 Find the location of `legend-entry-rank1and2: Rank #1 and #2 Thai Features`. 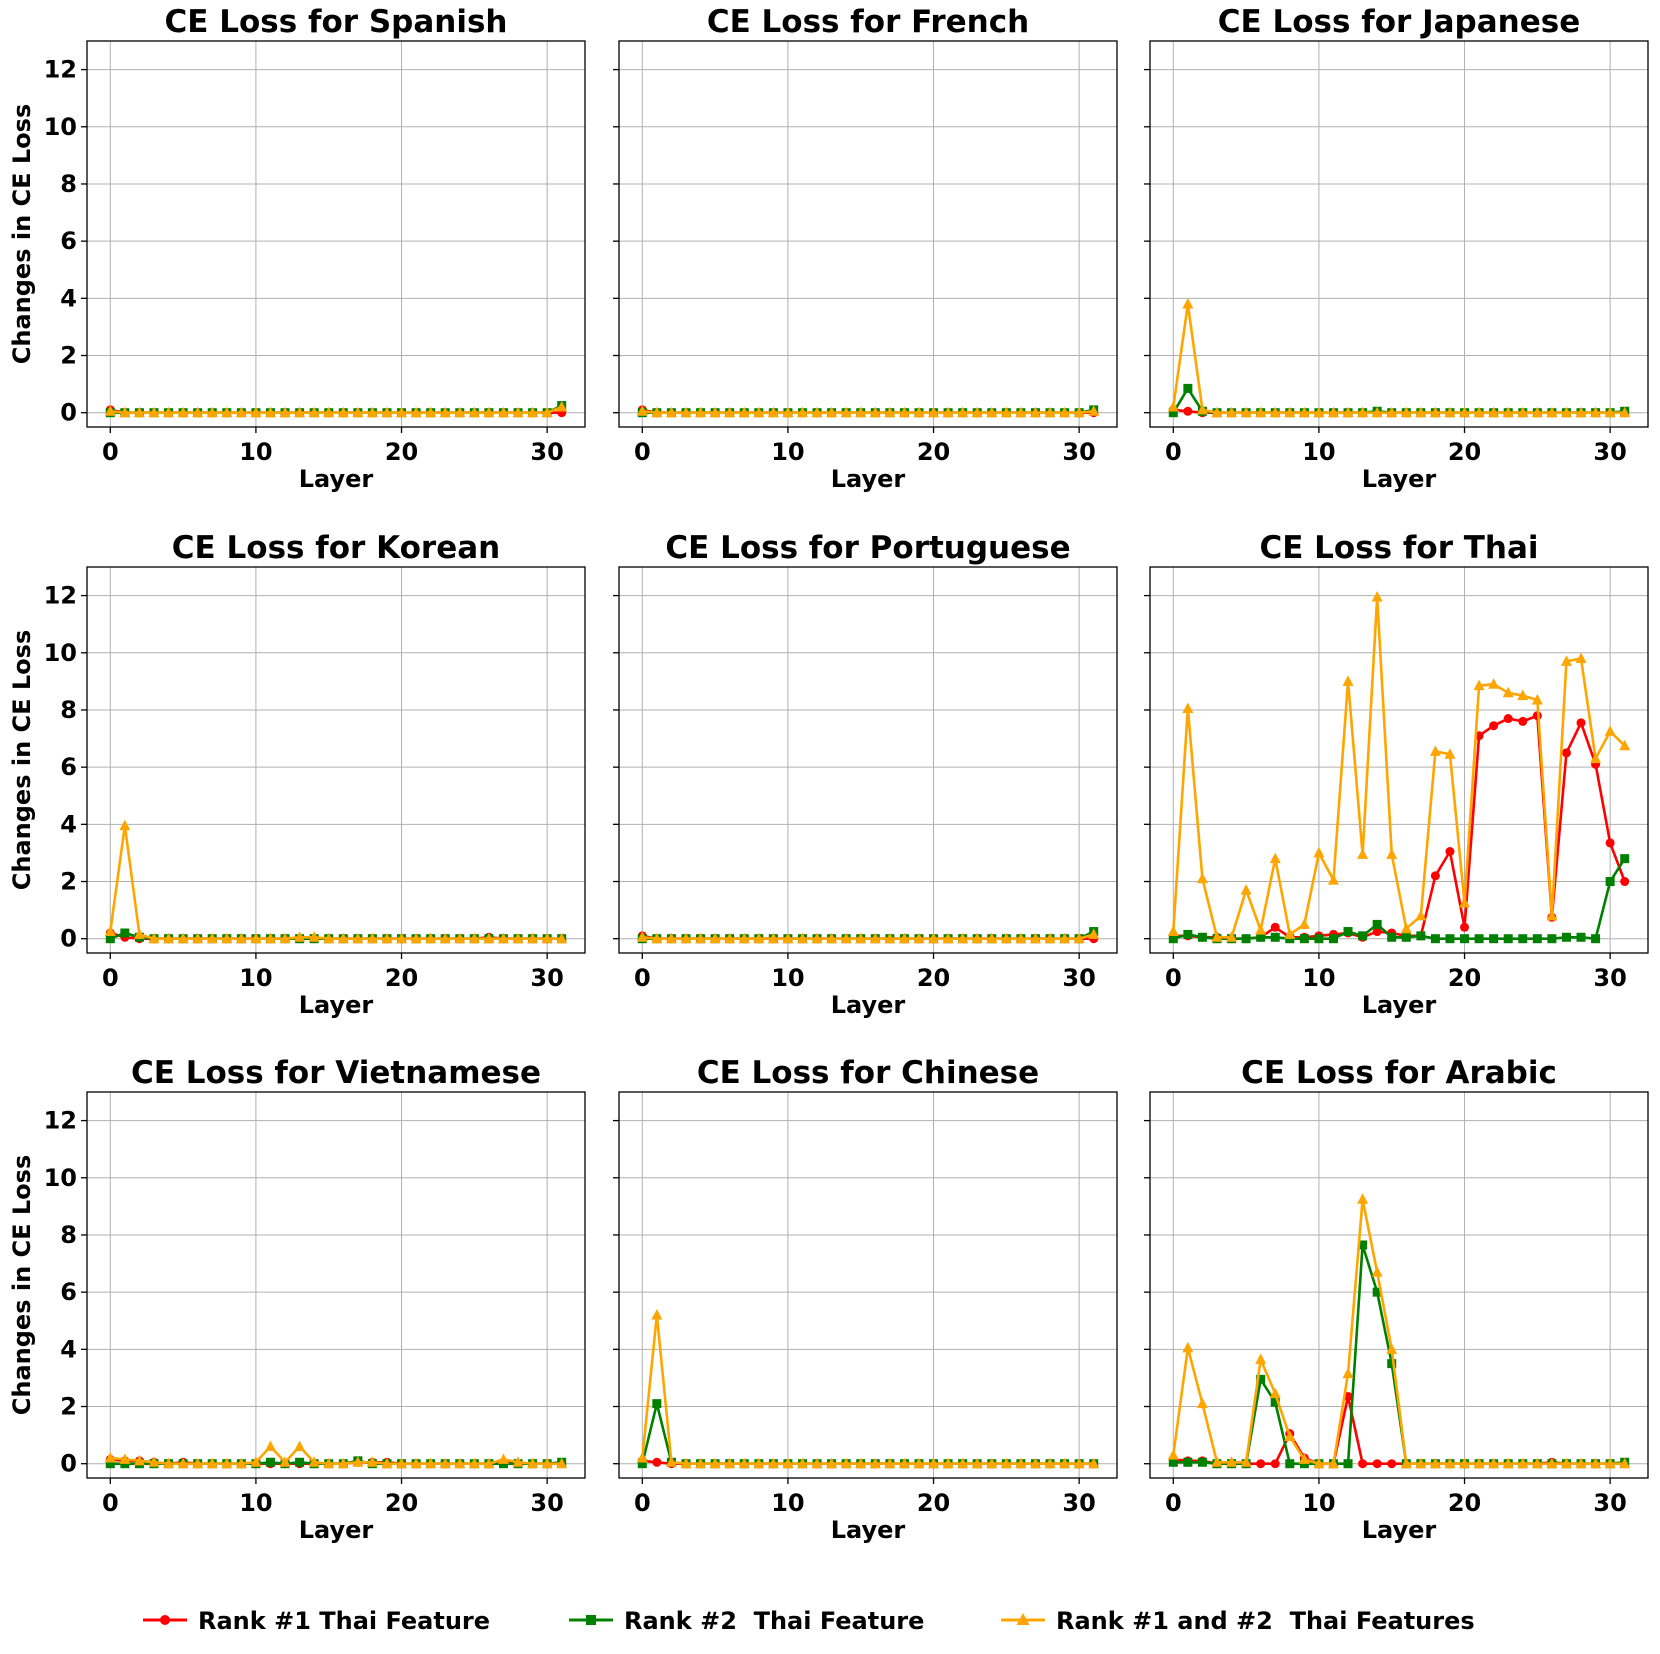

legend-entry-rank1and2: Rank #1 and #2 Thai Features is located at coordinates (1238, 1621).